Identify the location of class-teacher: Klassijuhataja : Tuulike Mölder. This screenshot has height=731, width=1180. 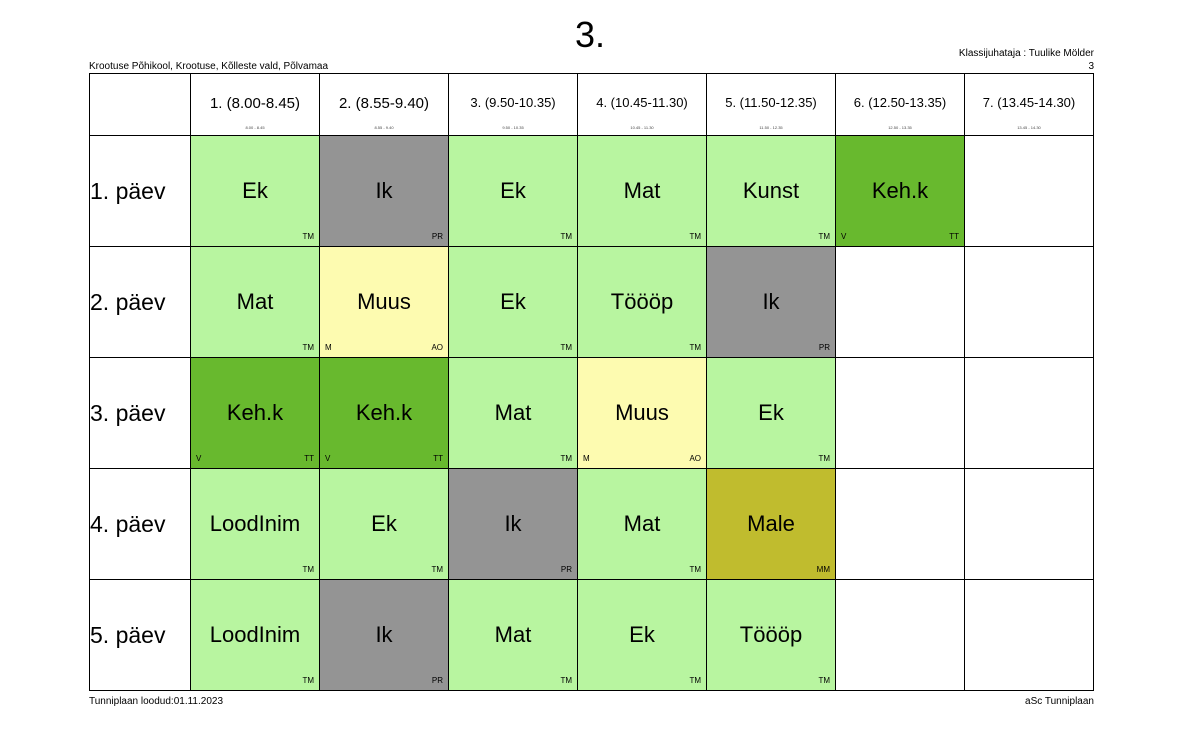
(1026, 53).